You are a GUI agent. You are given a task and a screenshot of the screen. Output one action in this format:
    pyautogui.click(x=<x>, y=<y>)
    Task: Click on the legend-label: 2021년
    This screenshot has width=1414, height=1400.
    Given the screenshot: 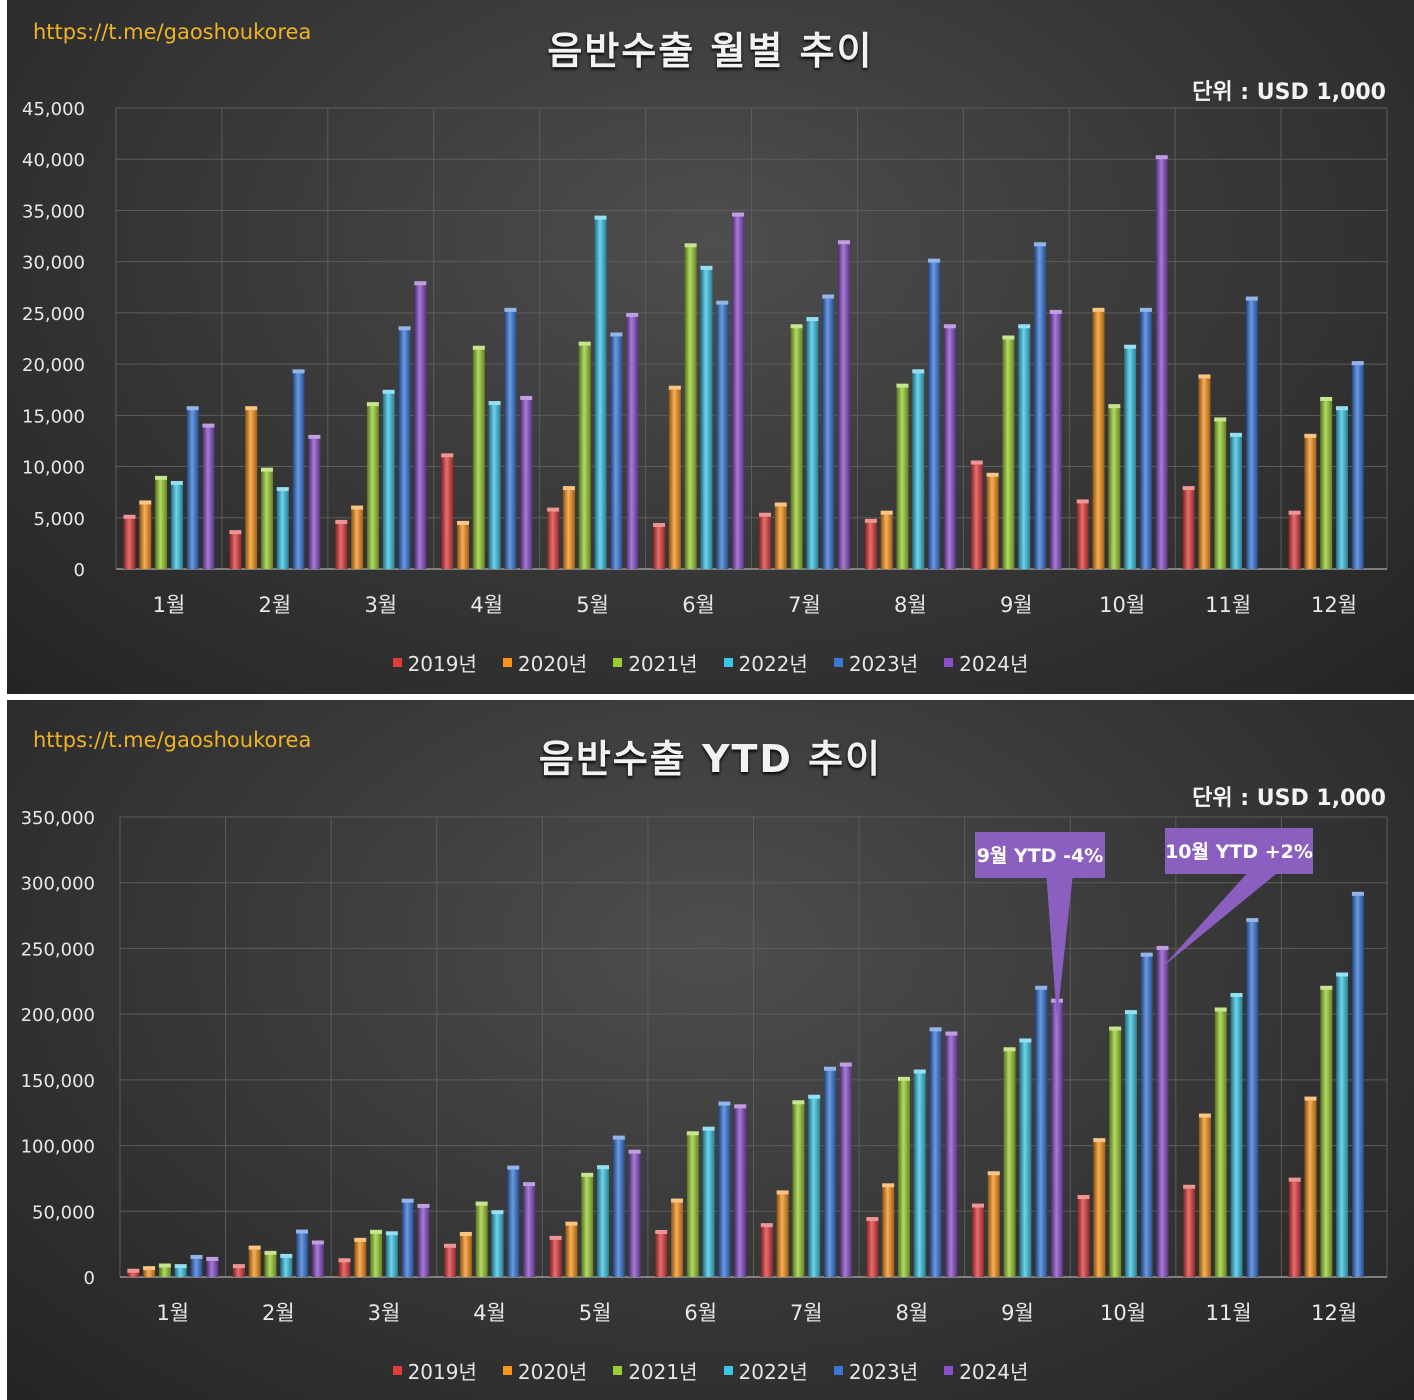 What is the action you would take?
    pyautogui.click(x=663, y=664)
    